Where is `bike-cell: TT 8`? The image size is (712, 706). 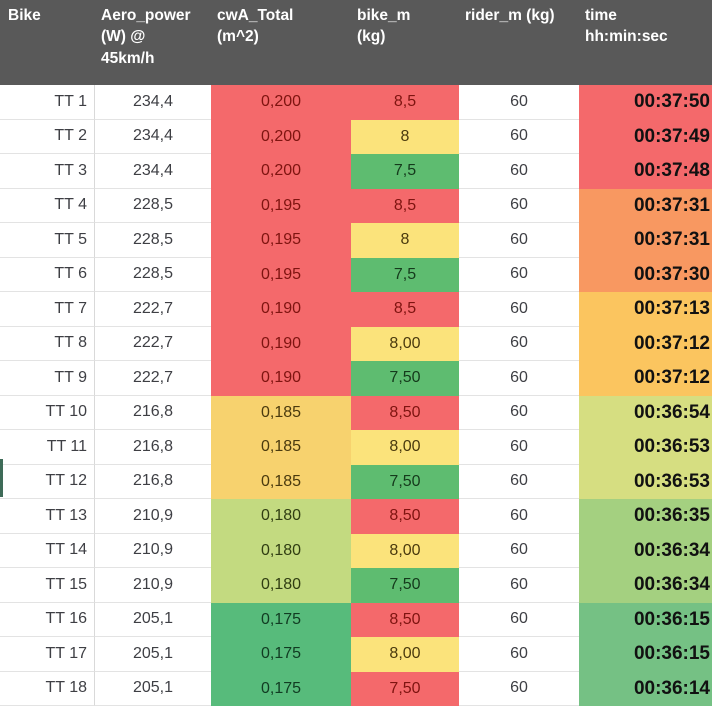 bike-cell: TT 8 is located at coordinates (47, 343).